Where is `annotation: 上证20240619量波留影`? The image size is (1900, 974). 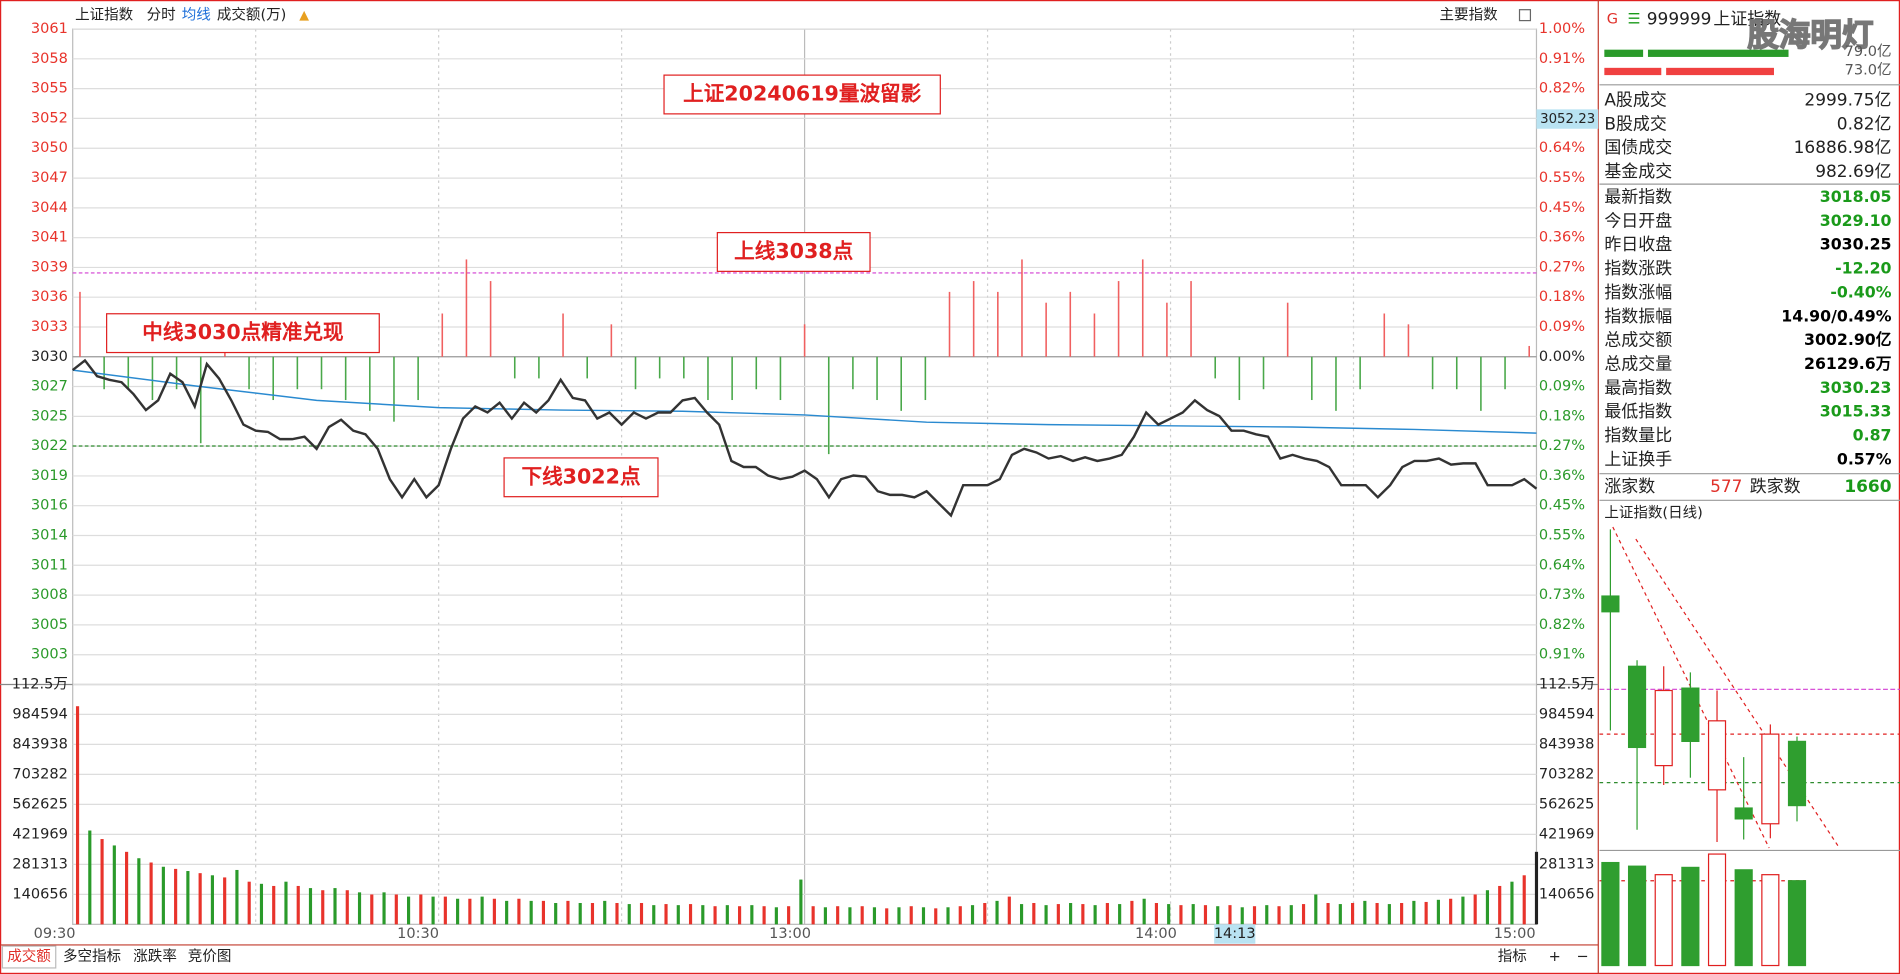 annotation: 上证20240619量波留影 is located at coordinates (802, 93).